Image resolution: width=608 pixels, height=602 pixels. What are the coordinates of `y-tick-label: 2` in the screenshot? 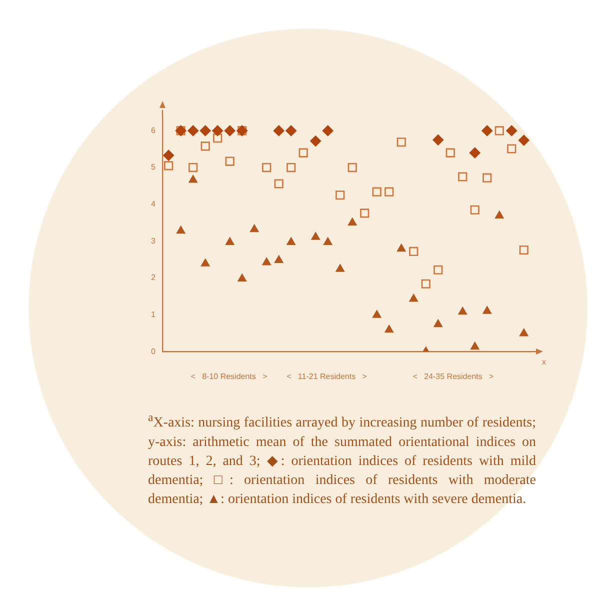 It's located at (153, 277).